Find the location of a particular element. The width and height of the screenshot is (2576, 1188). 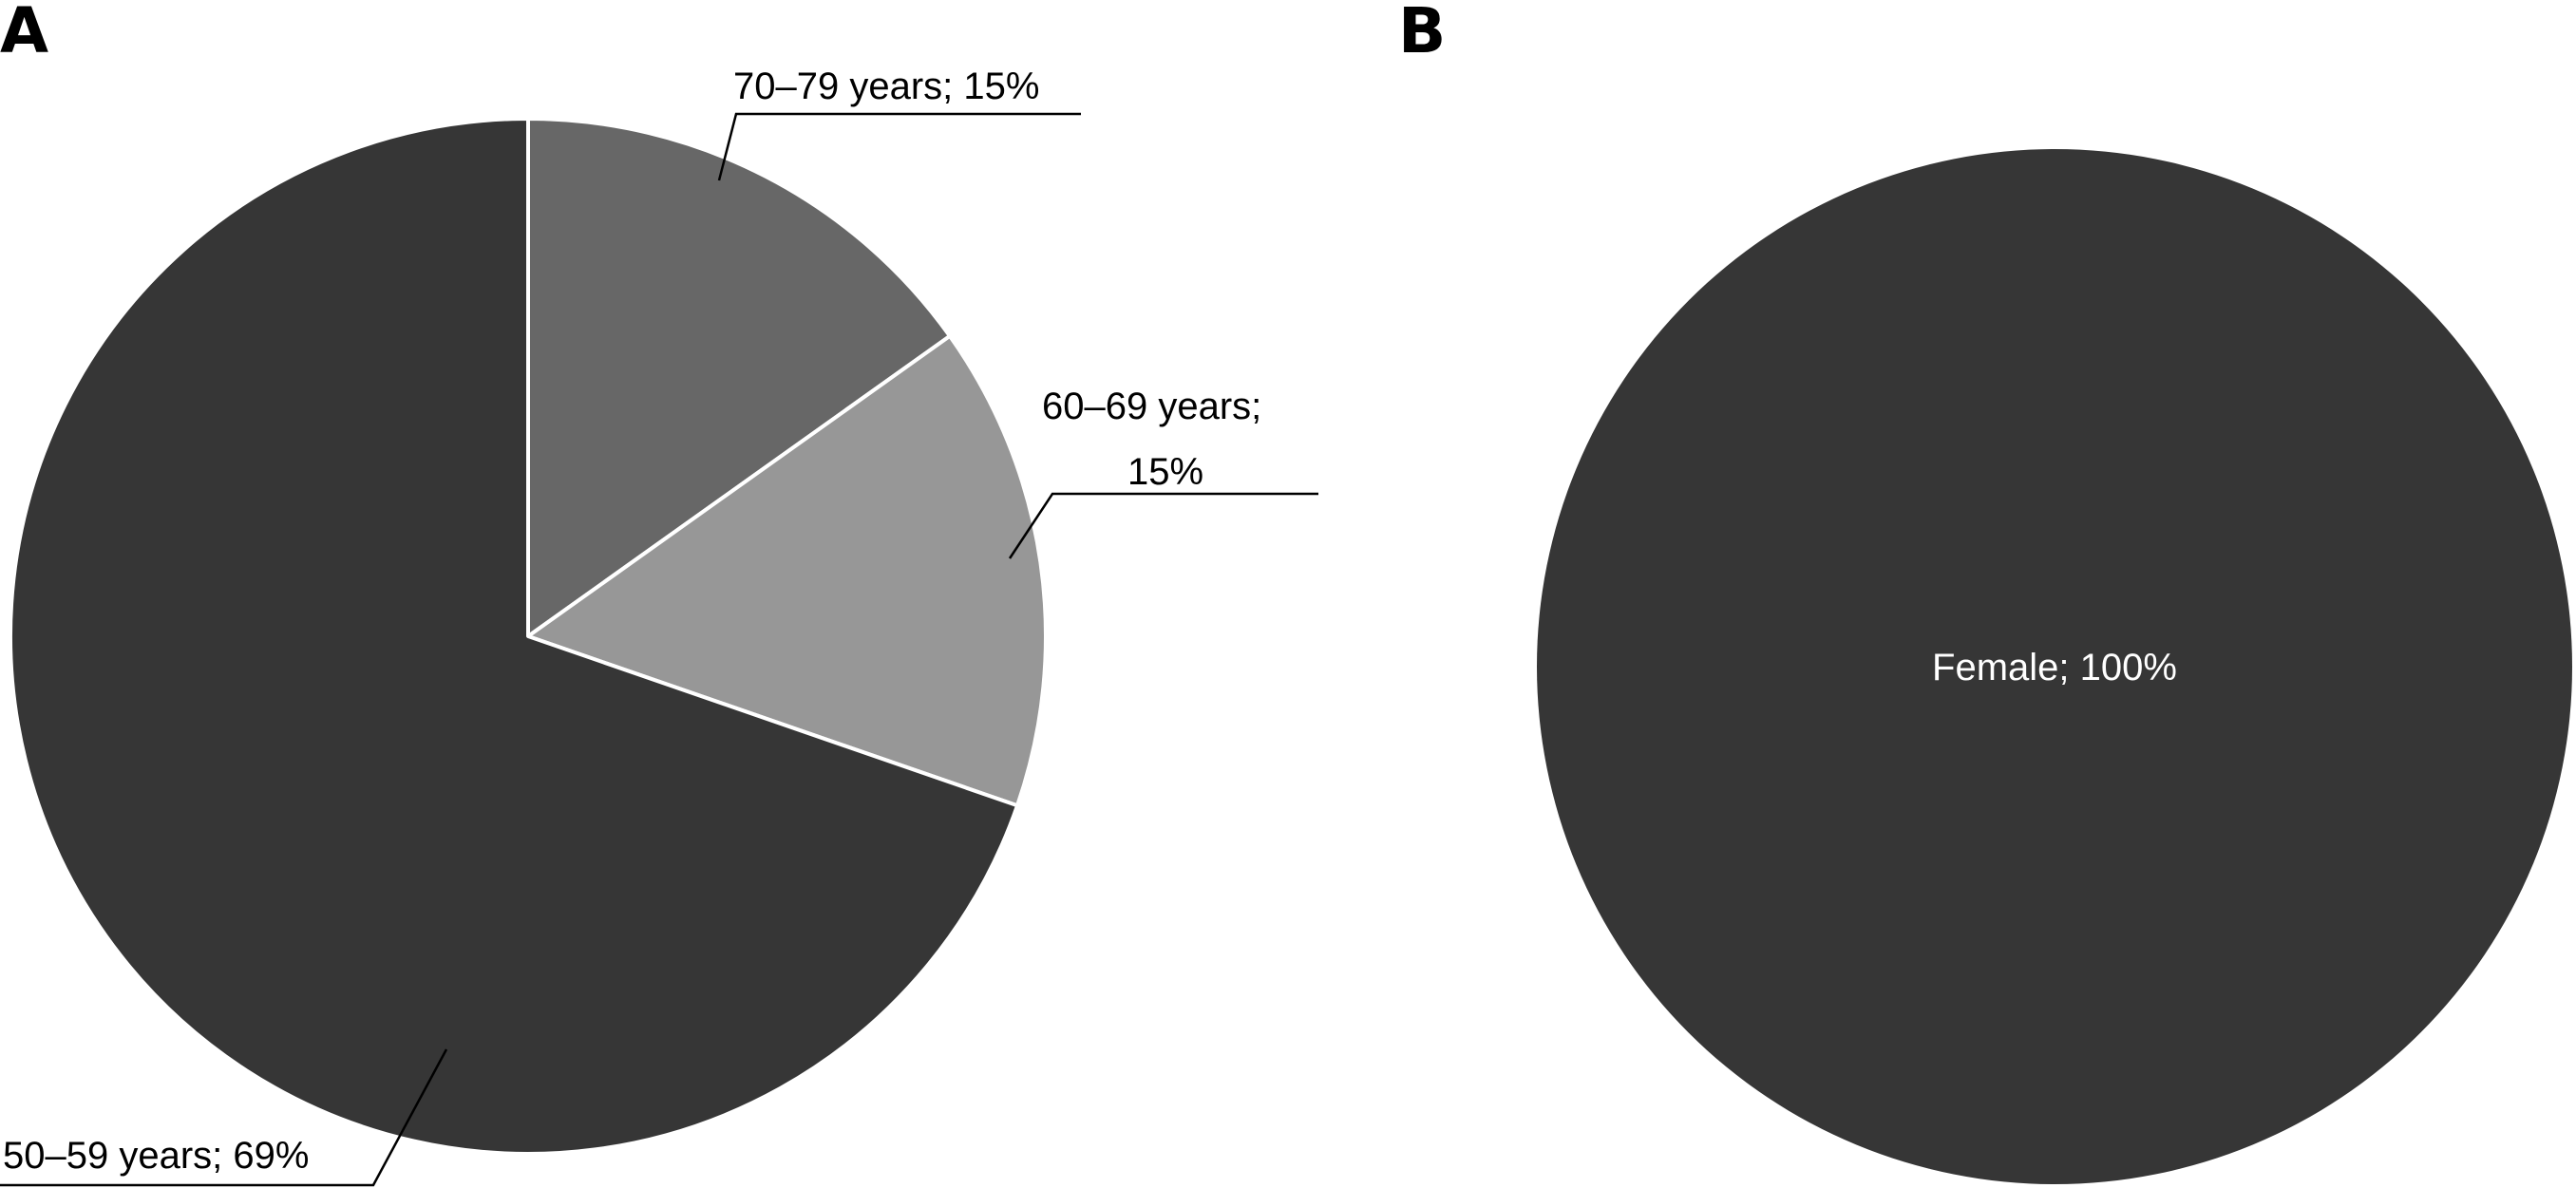

label-60-69-line2: 15% is located at coordinates (1165, 472).